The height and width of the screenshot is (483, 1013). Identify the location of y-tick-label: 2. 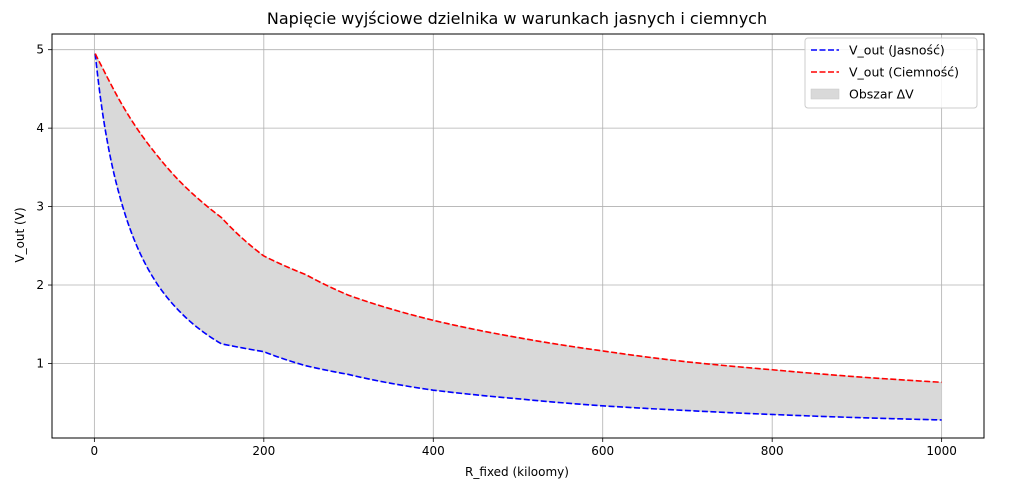
(40, 285).